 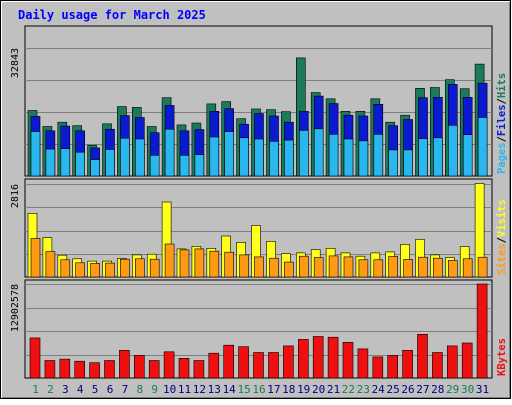 What do you see at coordinates (288, 389) in the screenshot?
I see `day-label-18: 18` at bounding box center [288, 389].